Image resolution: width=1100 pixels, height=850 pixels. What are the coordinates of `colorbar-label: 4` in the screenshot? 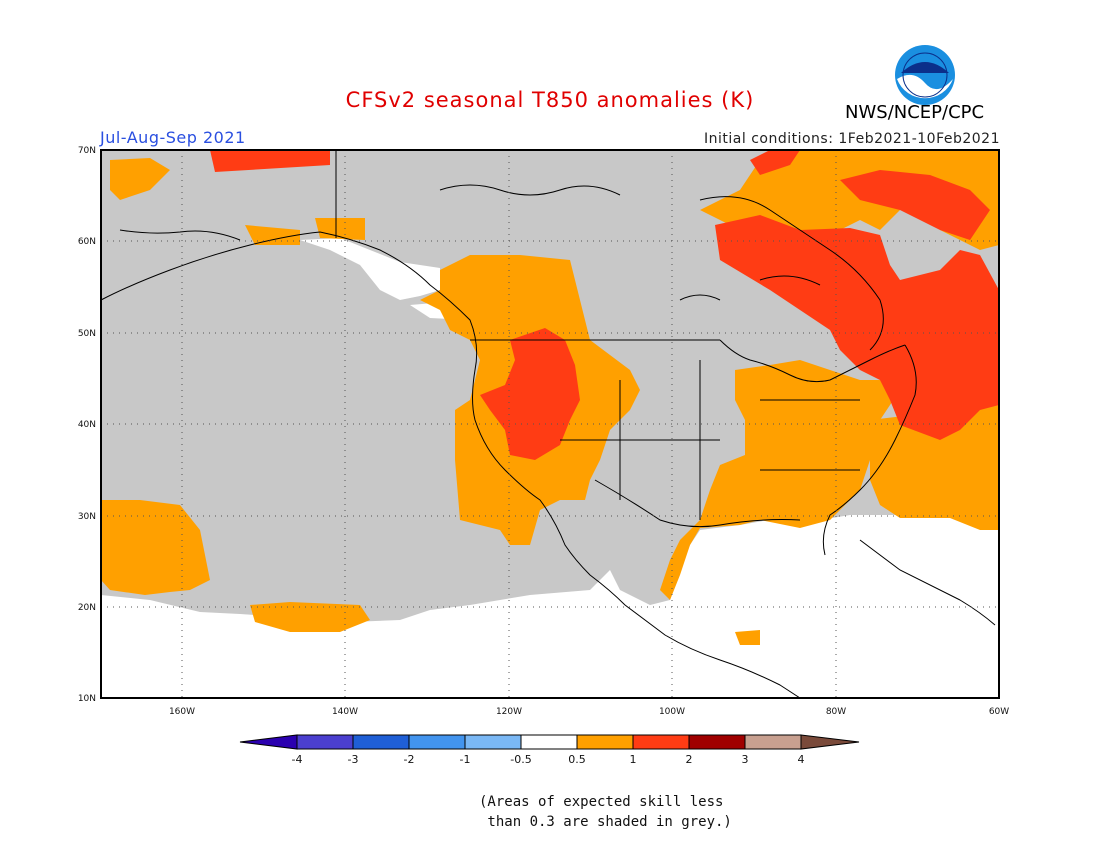 It's located at (801, 759).